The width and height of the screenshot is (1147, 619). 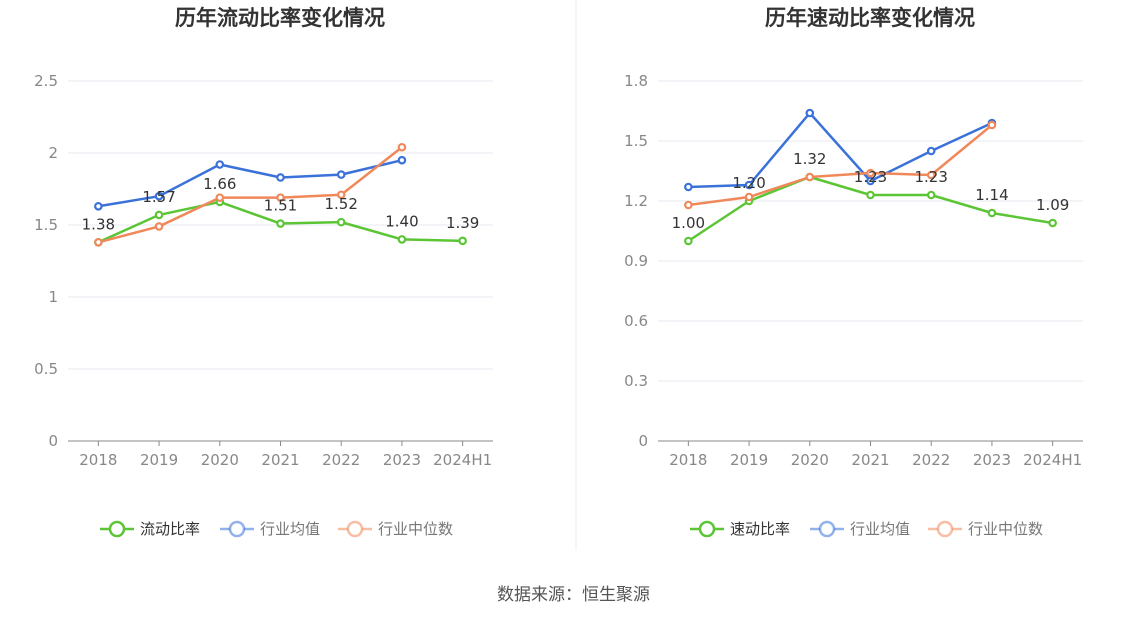 What do you see at coordinates (636, 381) in the screenshot?
I see `y-tick-label: 0.3` at bounding box center [636, 381].